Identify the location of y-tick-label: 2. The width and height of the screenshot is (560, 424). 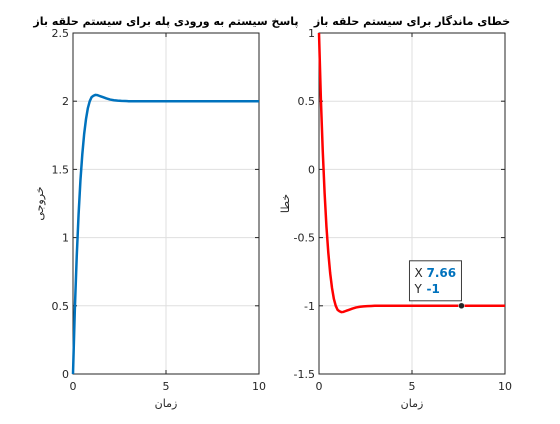
(65, 101).